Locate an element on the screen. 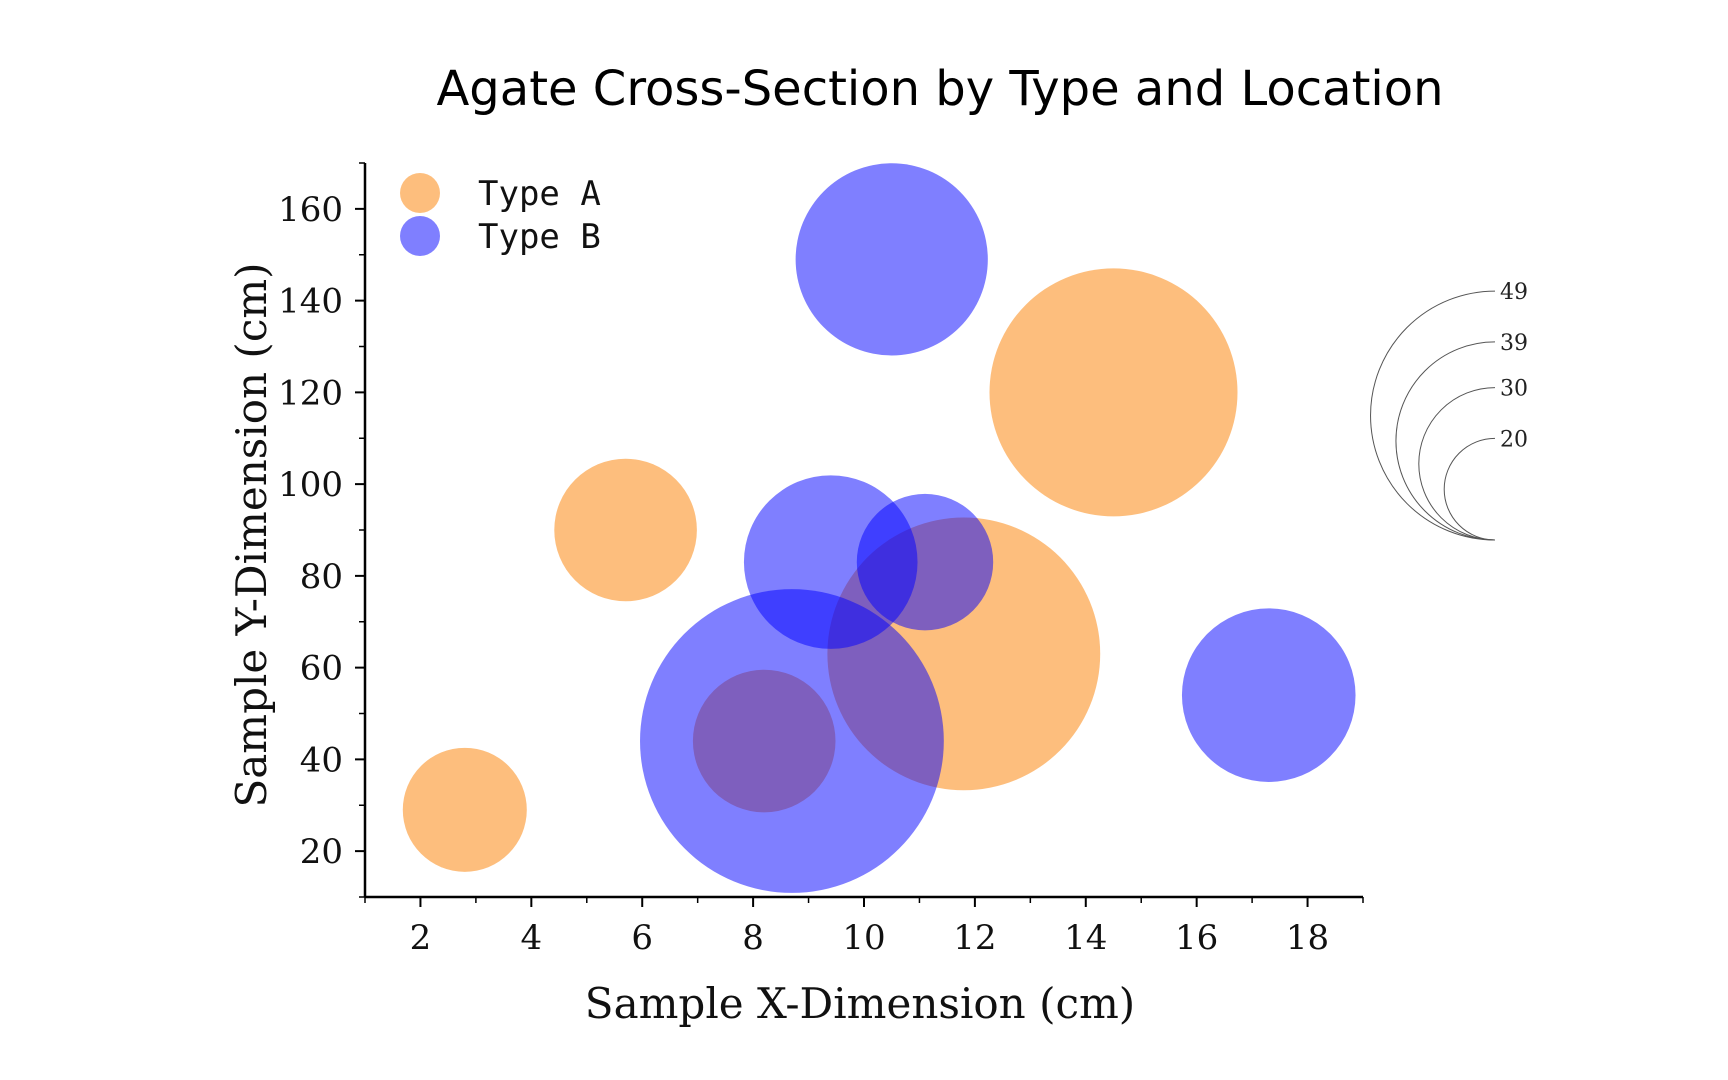 This screenshot has height=1080, width=1728. y-tick-label: 80 is located at coordinates (321, 577).